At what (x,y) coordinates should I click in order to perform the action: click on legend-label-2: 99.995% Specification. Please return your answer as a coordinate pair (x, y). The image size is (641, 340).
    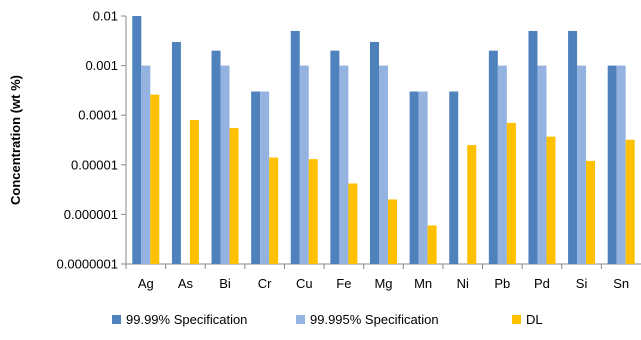
    Looking at the image, I should click on (374, 319).